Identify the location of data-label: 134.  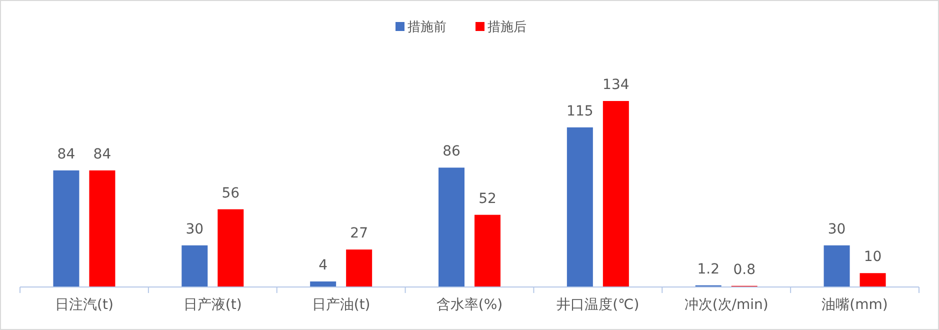
(616, 85).